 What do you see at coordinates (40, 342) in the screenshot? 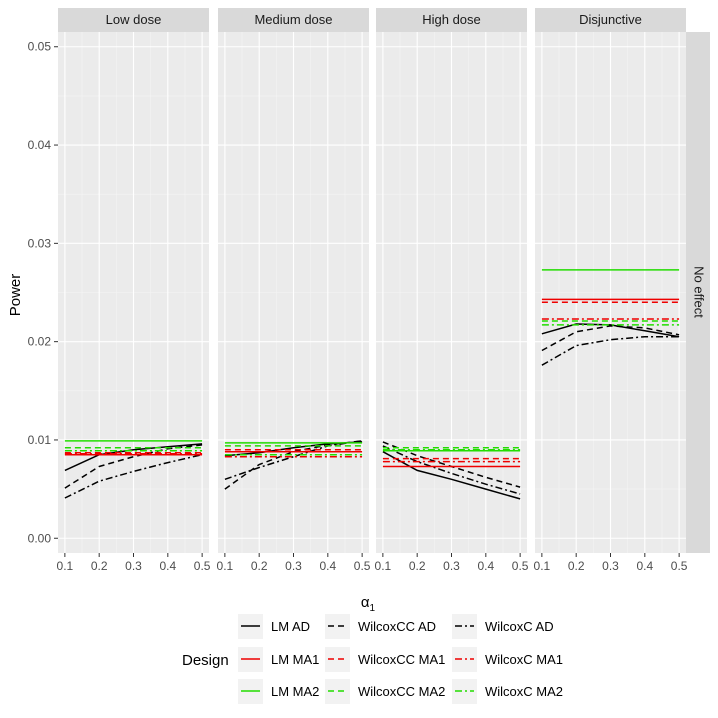
I see `y-tick-label: 0.02` at bounding box center [40, 342].